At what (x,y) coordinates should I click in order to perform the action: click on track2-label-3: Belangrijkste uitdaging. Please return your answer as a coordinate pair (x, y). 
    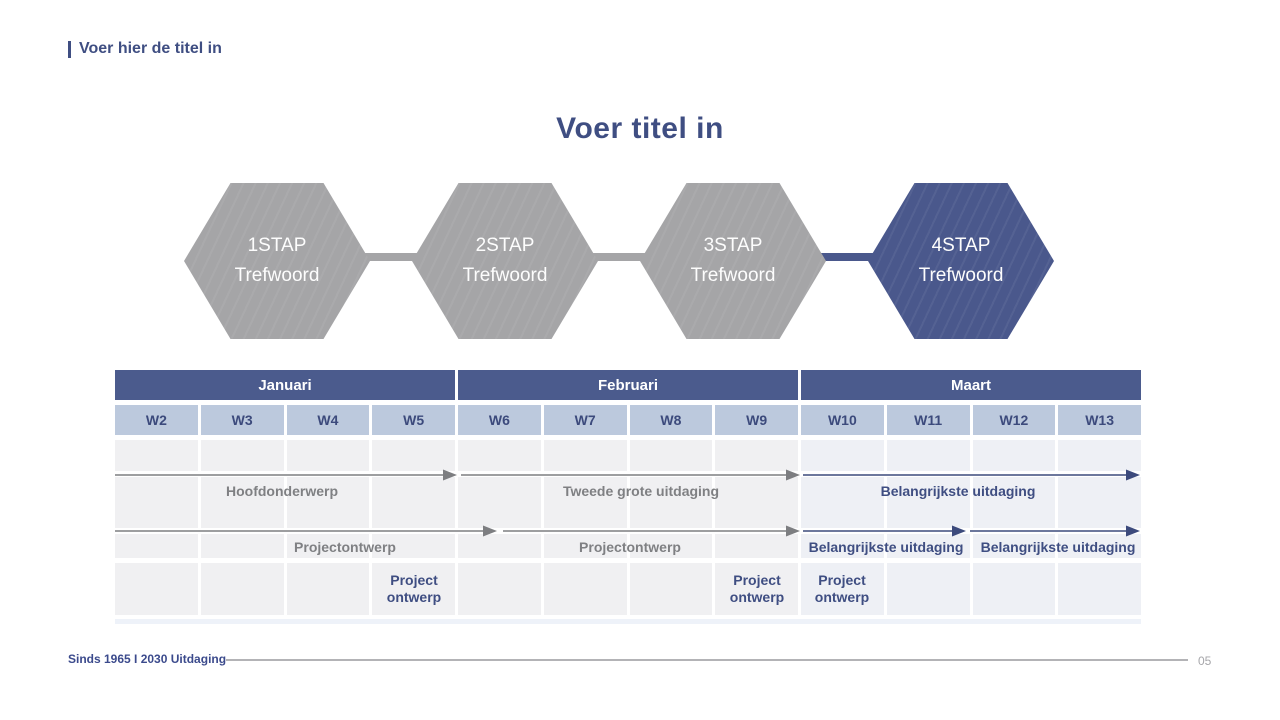
    Looking at the image, I should click on (886, 547).